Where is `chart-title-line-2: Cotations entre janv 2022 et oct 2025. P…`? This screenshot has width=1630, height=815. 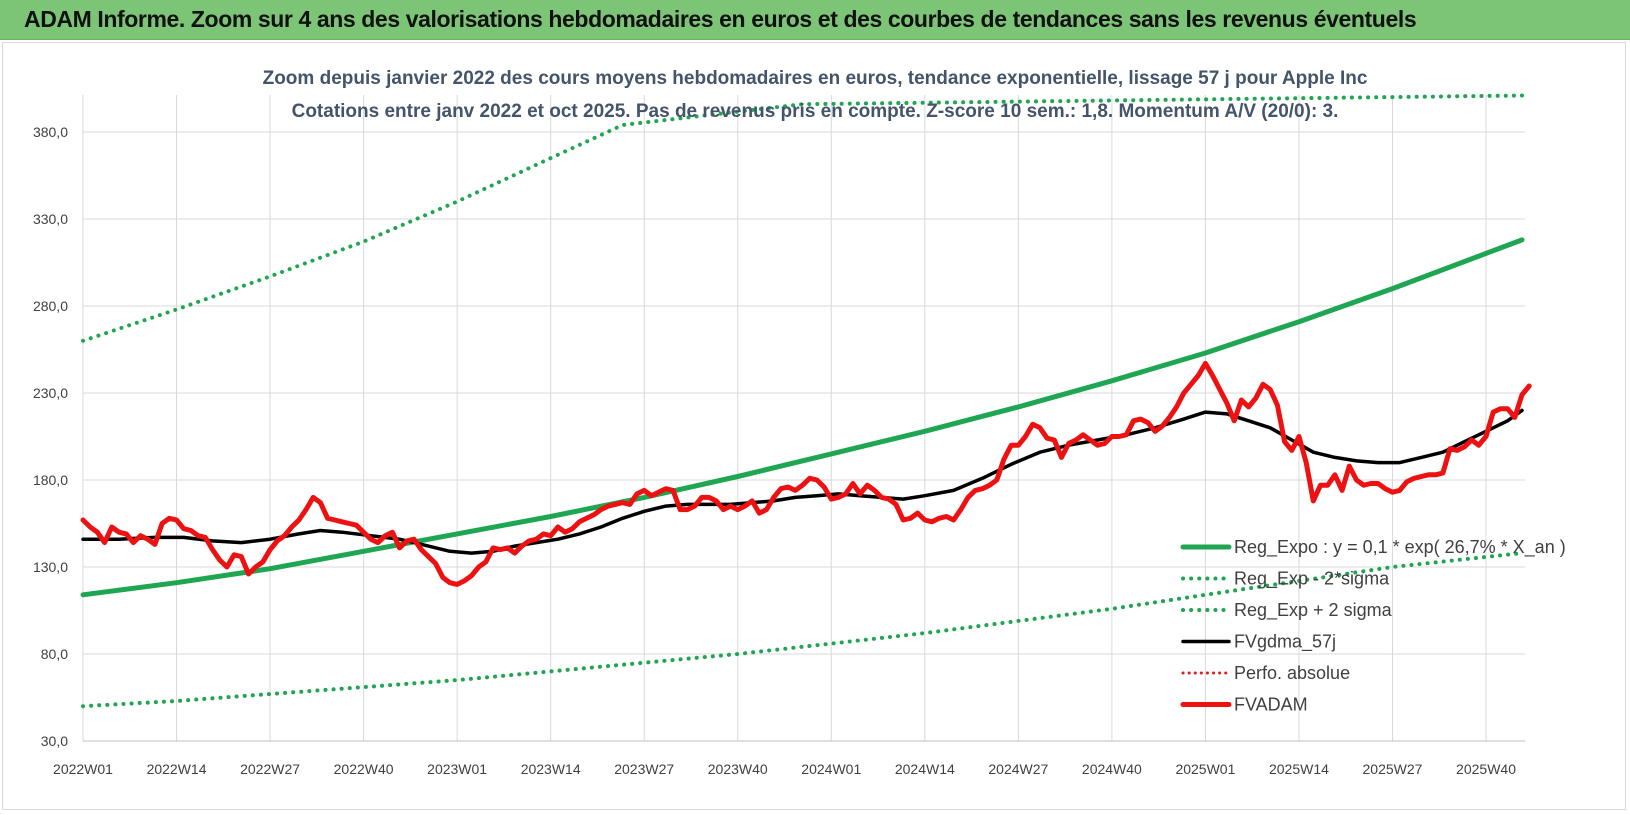 chart-title-line-2: Cotations entre janv 2022 et oct 2025. P… is located at coordinates (815, 111).